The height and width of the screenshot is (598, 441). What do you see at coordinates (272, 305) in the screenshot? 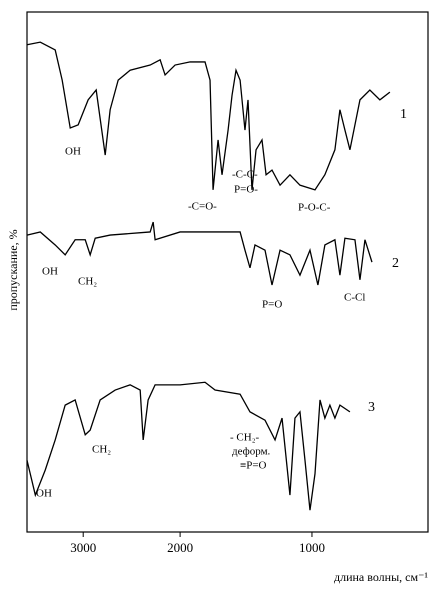
I see `annotation: P=O` at bounding box center [272, 305].